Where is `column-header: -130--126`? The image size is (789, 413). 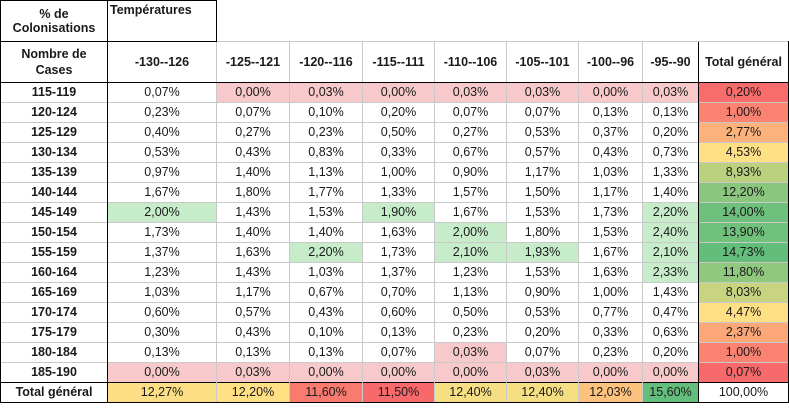
column-header: -130--126 is located at coordinates (162, 62).